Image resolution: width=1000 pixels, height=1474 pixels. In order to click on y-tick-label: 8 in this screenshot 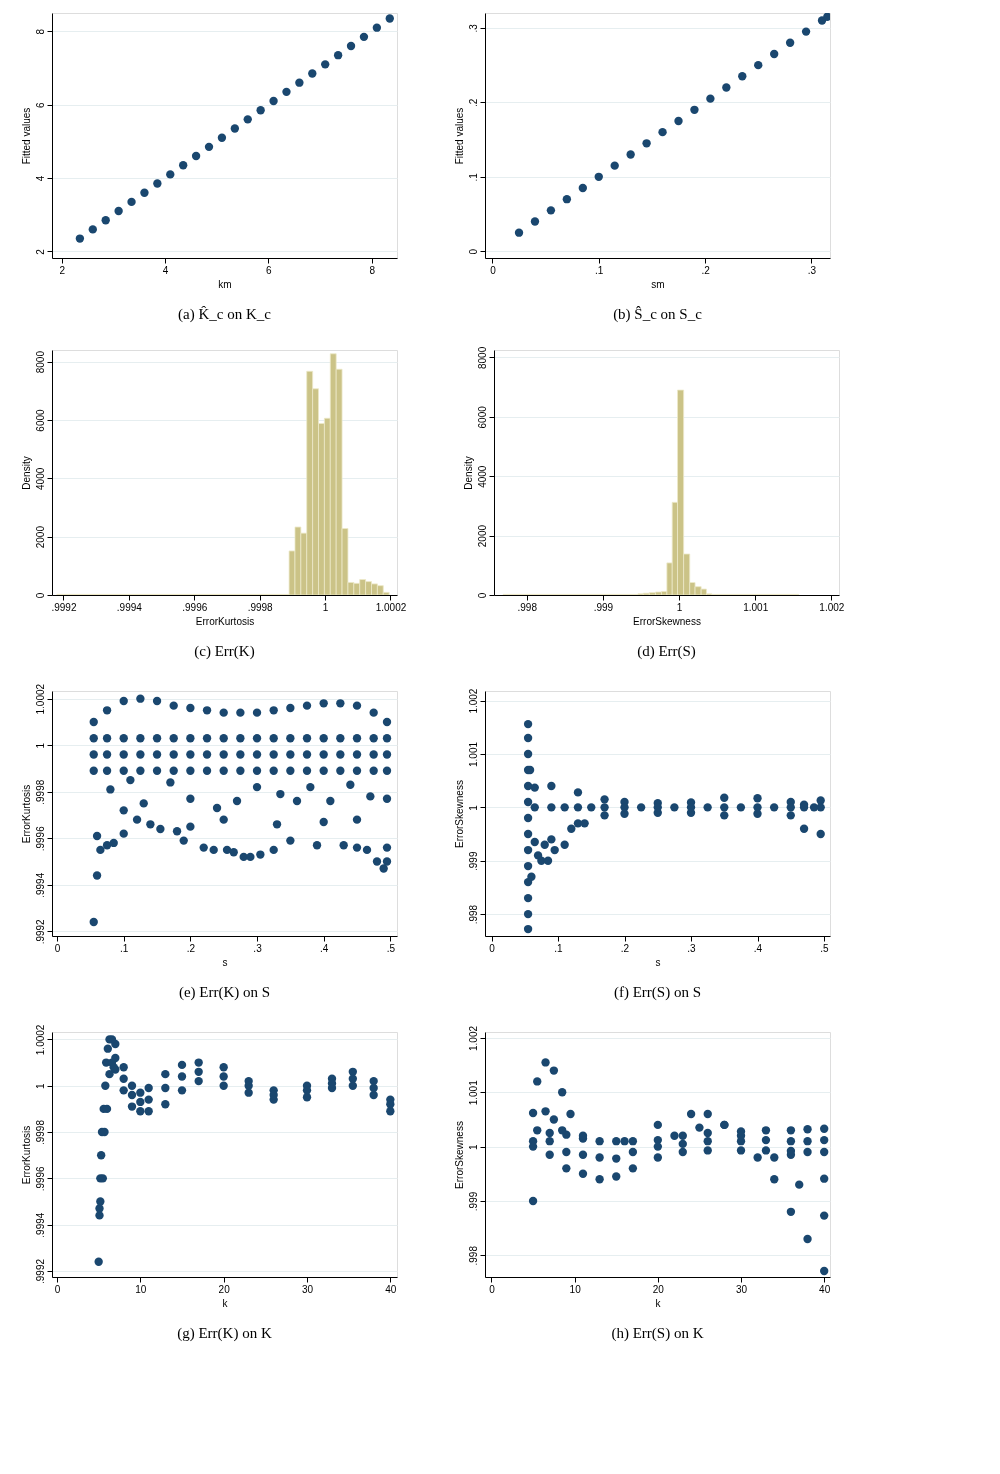, I will do `click(40, 31)`.